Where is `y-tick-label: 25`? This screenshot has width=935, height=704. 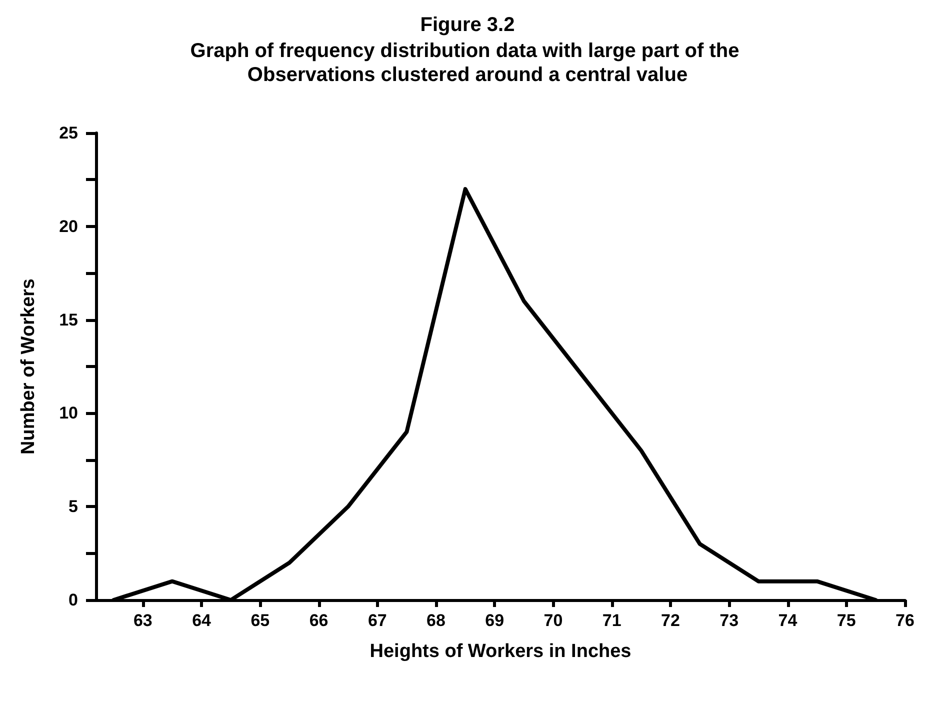 y-tick-label: 25 is located at coordinates (68, 133).